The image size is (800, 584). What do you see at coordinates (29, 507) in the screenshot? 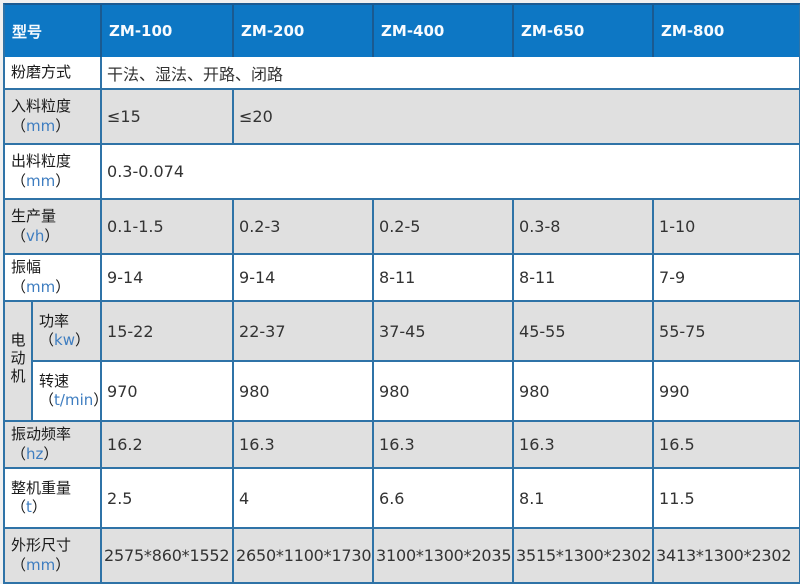
I see `weight-unit: t` at bounding box center [29, 507].